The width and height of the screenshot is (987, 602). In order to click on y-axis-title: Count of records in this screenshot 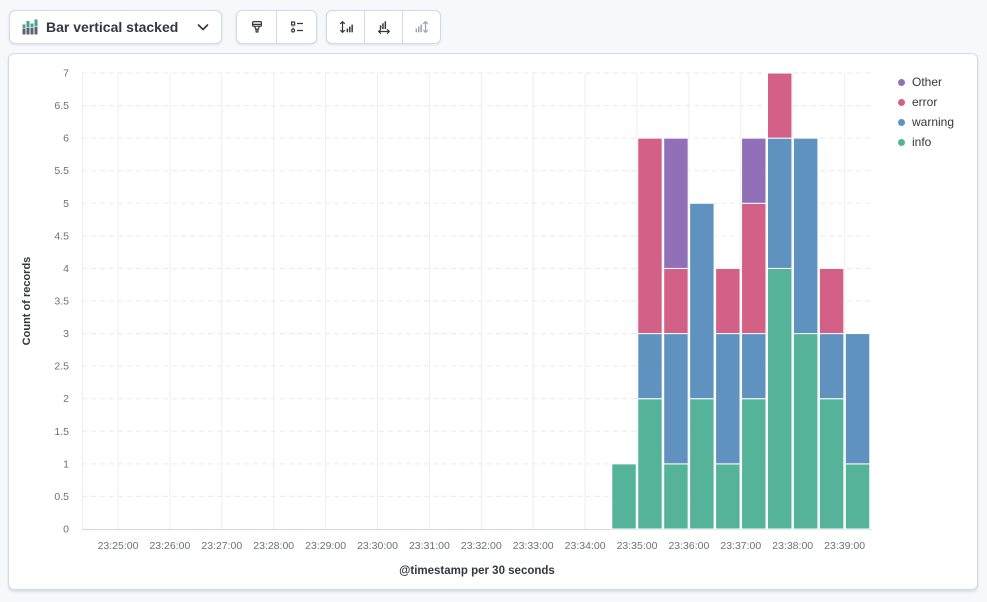, I will do `click(27, 301)`.